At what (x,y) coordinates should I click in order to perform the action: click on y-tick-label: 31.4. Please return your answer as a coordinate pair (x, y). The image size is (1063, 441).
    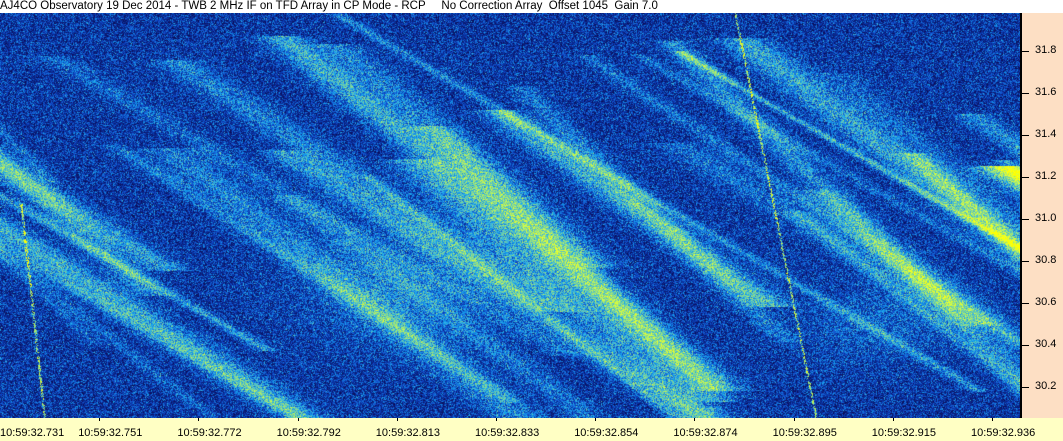
    Looking at the image, I should click on (1046, 133).